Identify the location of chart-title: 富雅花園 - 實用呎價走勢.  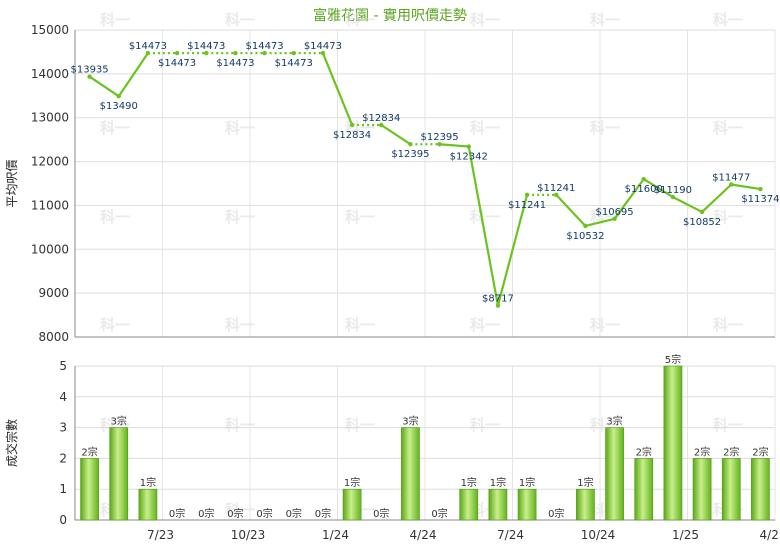
(390, 15).